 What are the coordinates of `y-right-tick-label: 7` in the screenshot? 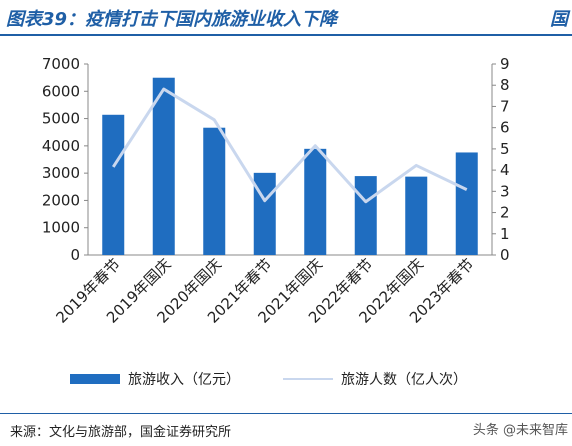 It's located at (505, 106).